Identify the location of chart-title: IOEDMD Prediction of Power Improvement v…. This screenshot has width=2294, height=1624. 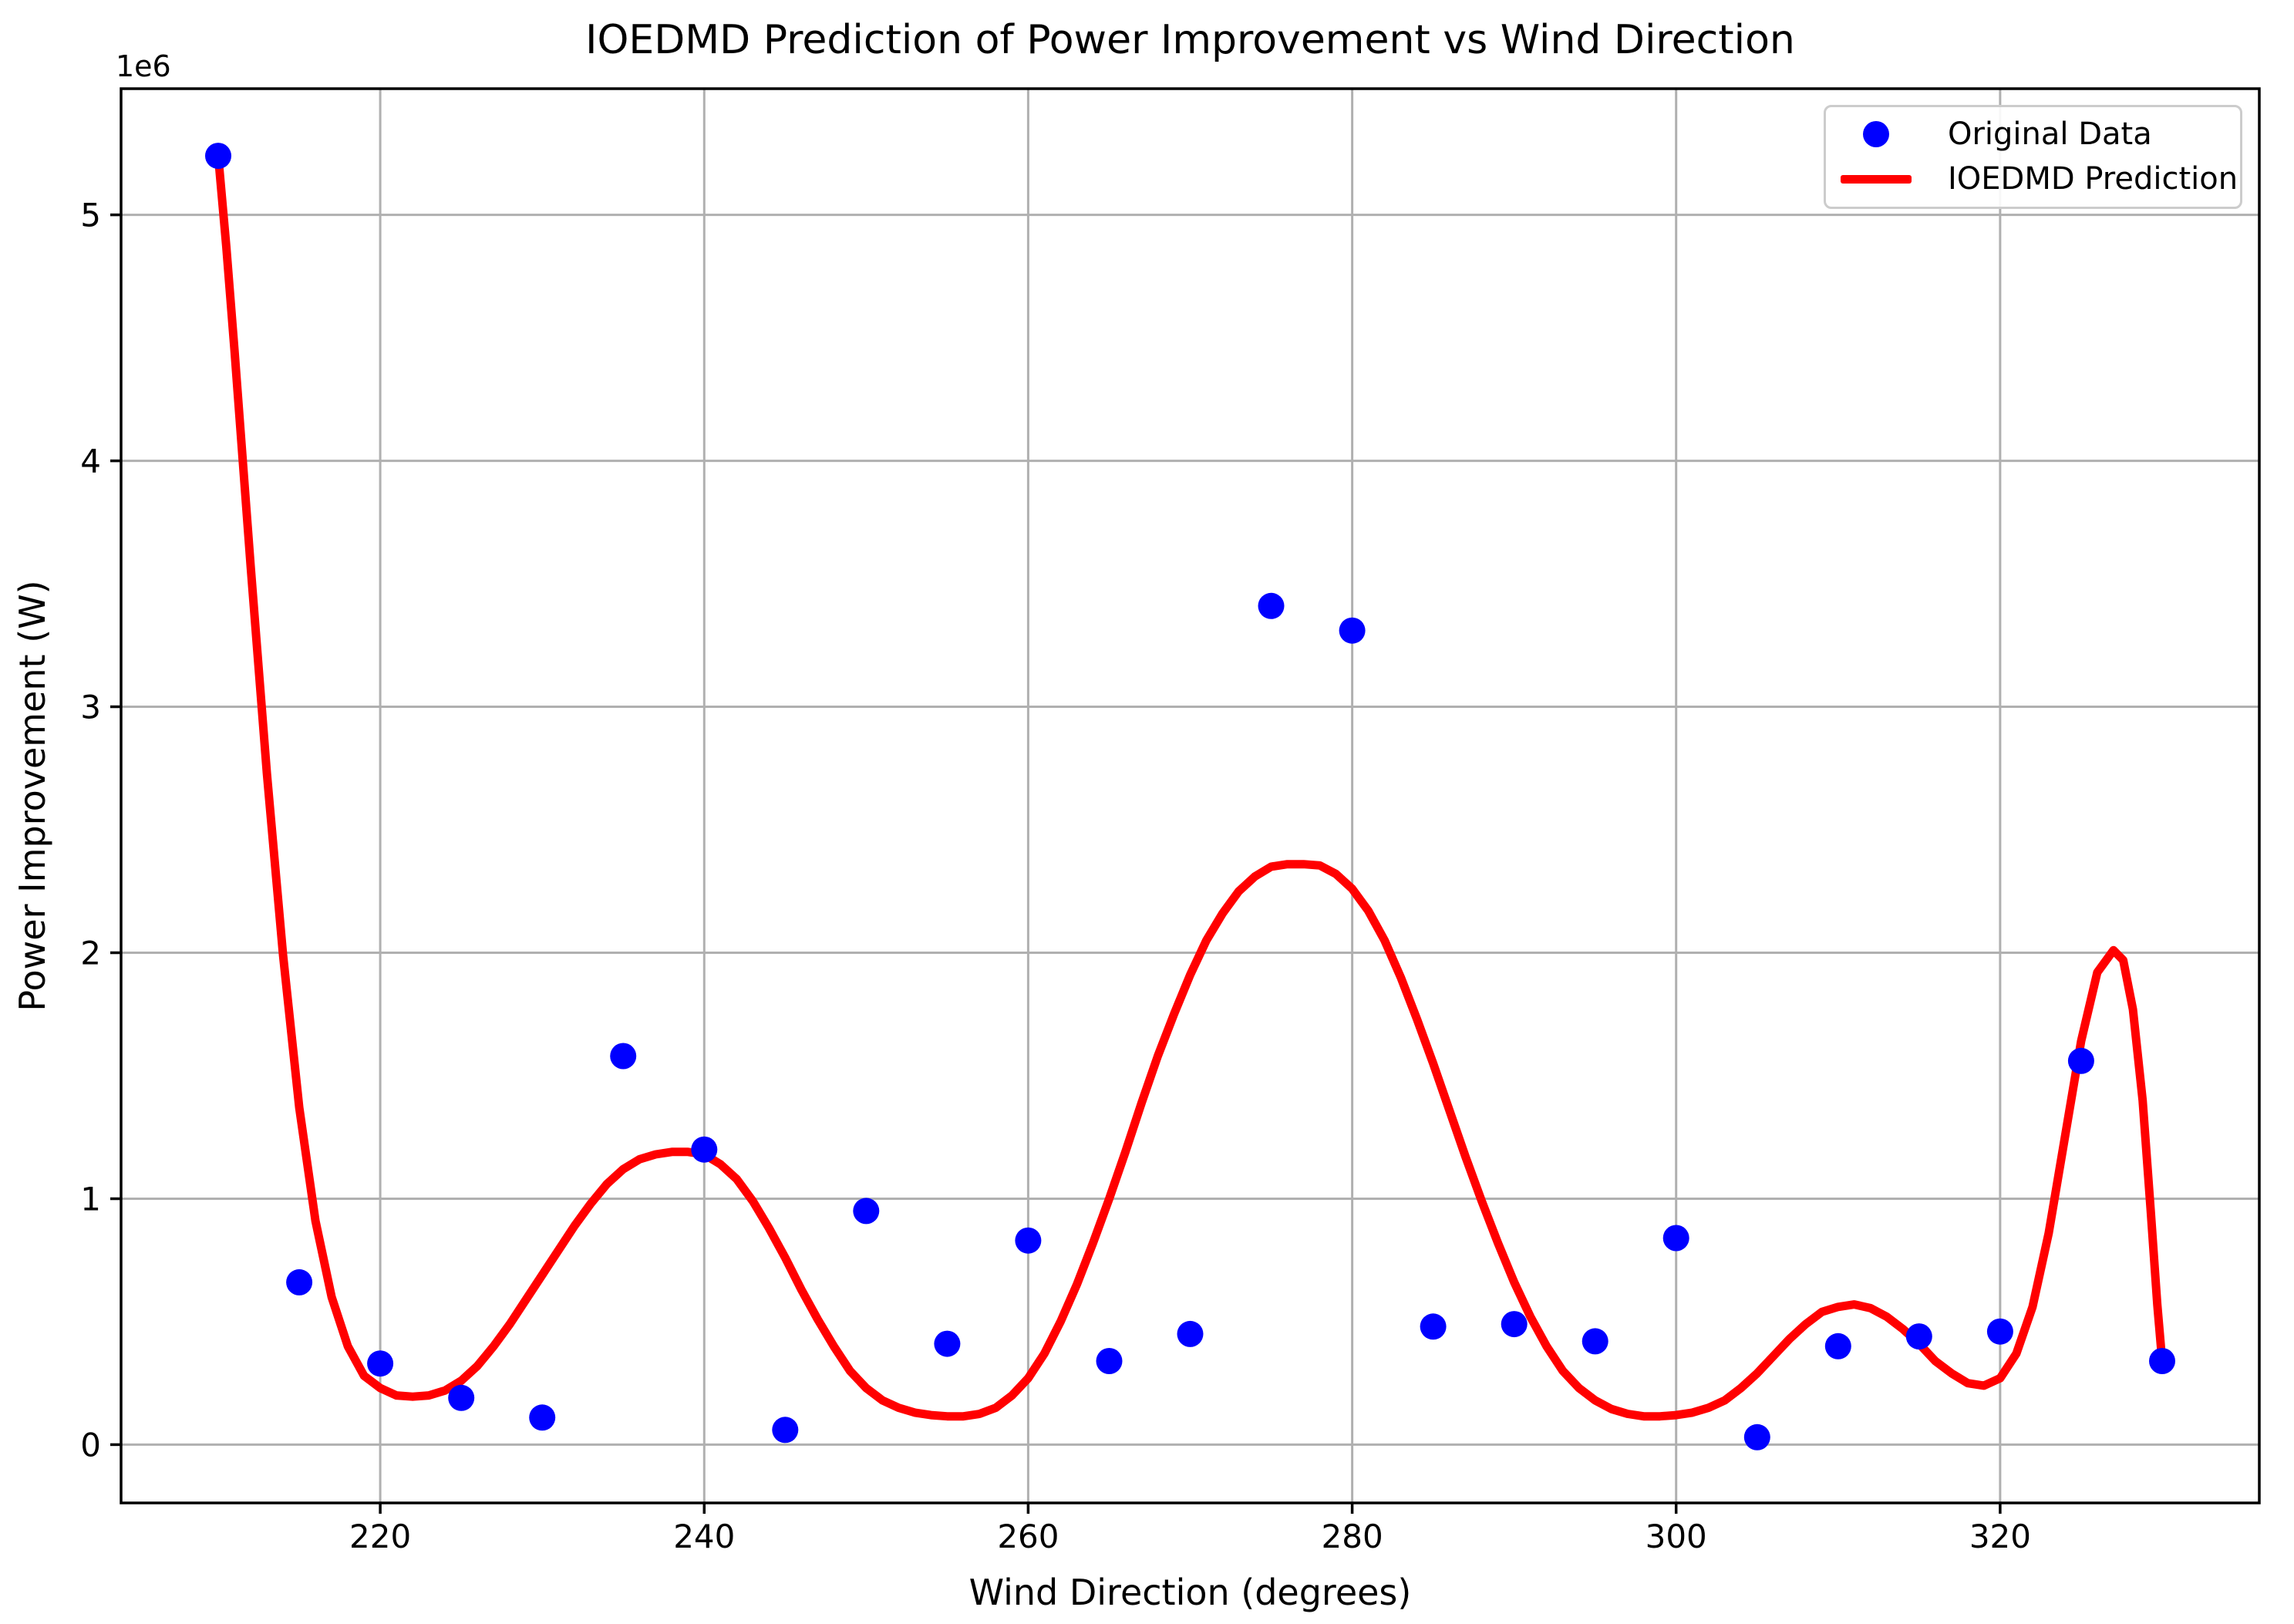
(1190, 40).